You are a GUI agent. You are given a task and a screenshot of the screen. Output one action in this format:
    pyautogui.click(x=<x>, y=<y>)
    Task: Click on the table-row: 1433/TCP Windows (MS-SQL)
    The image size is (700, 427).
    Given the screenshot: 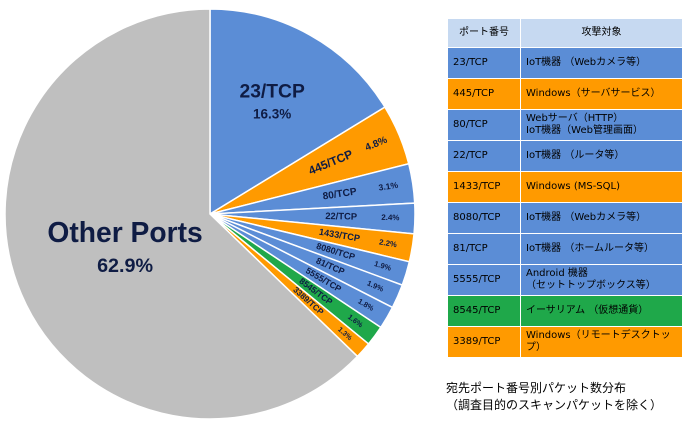 What is the action you would take?
    pyautogui.click(x=565, y=187)
    